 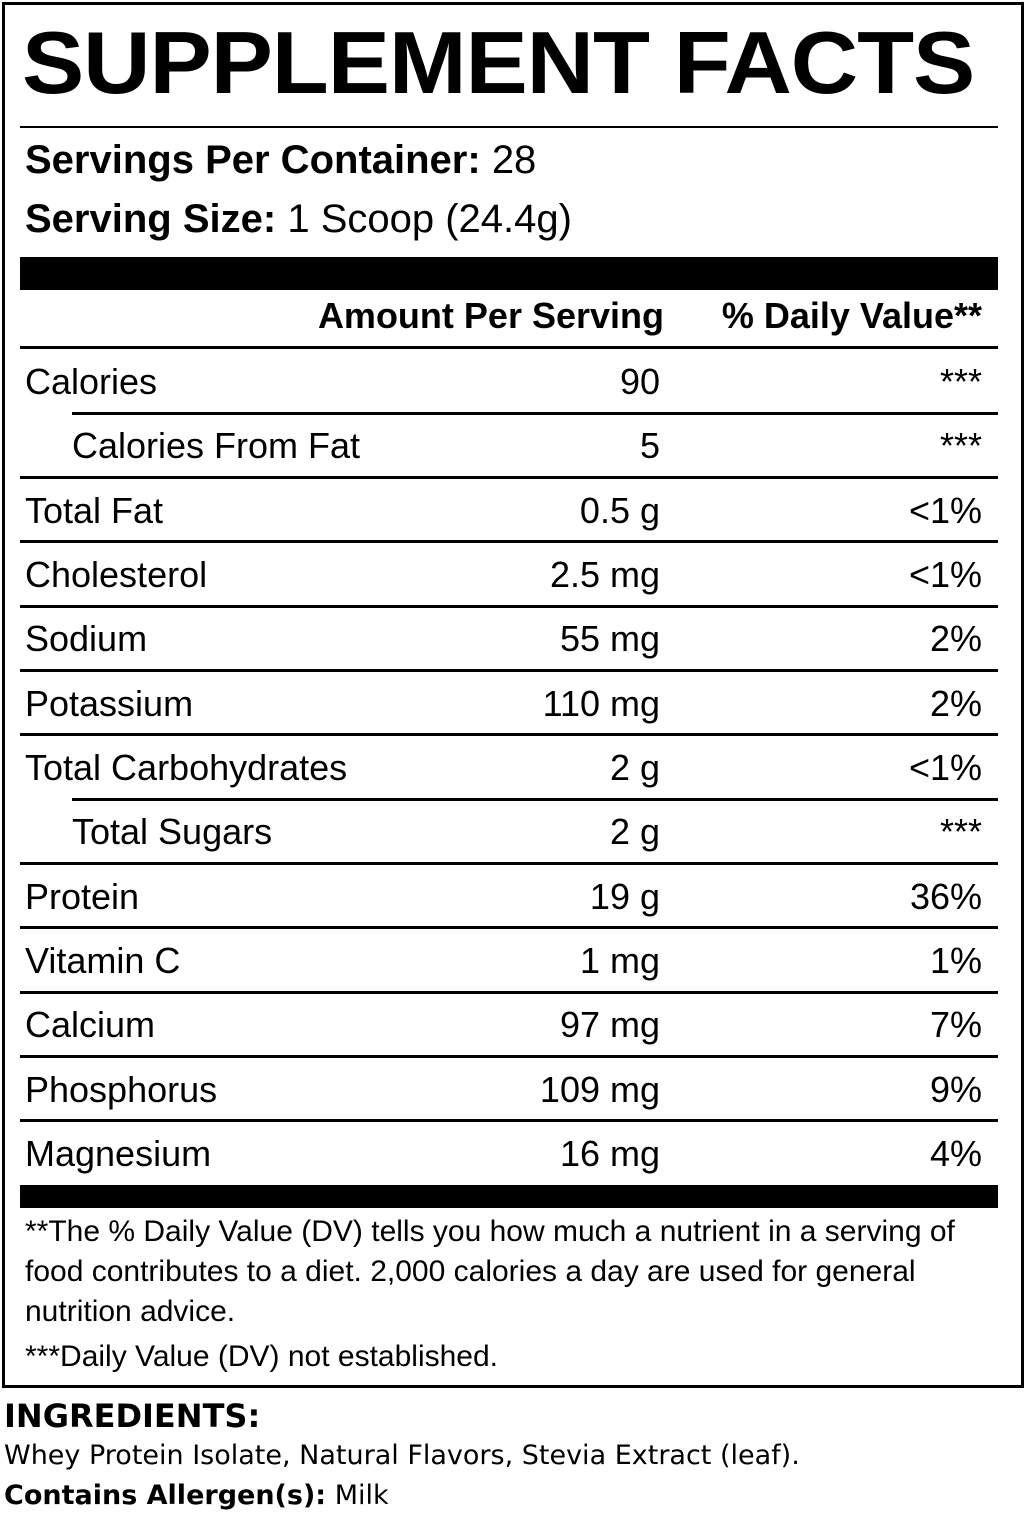 What do you see at coordinates (955, 1025) in the screenshot?
I see `nutrient-dv: 7%` at bounding box center [955, 1025].